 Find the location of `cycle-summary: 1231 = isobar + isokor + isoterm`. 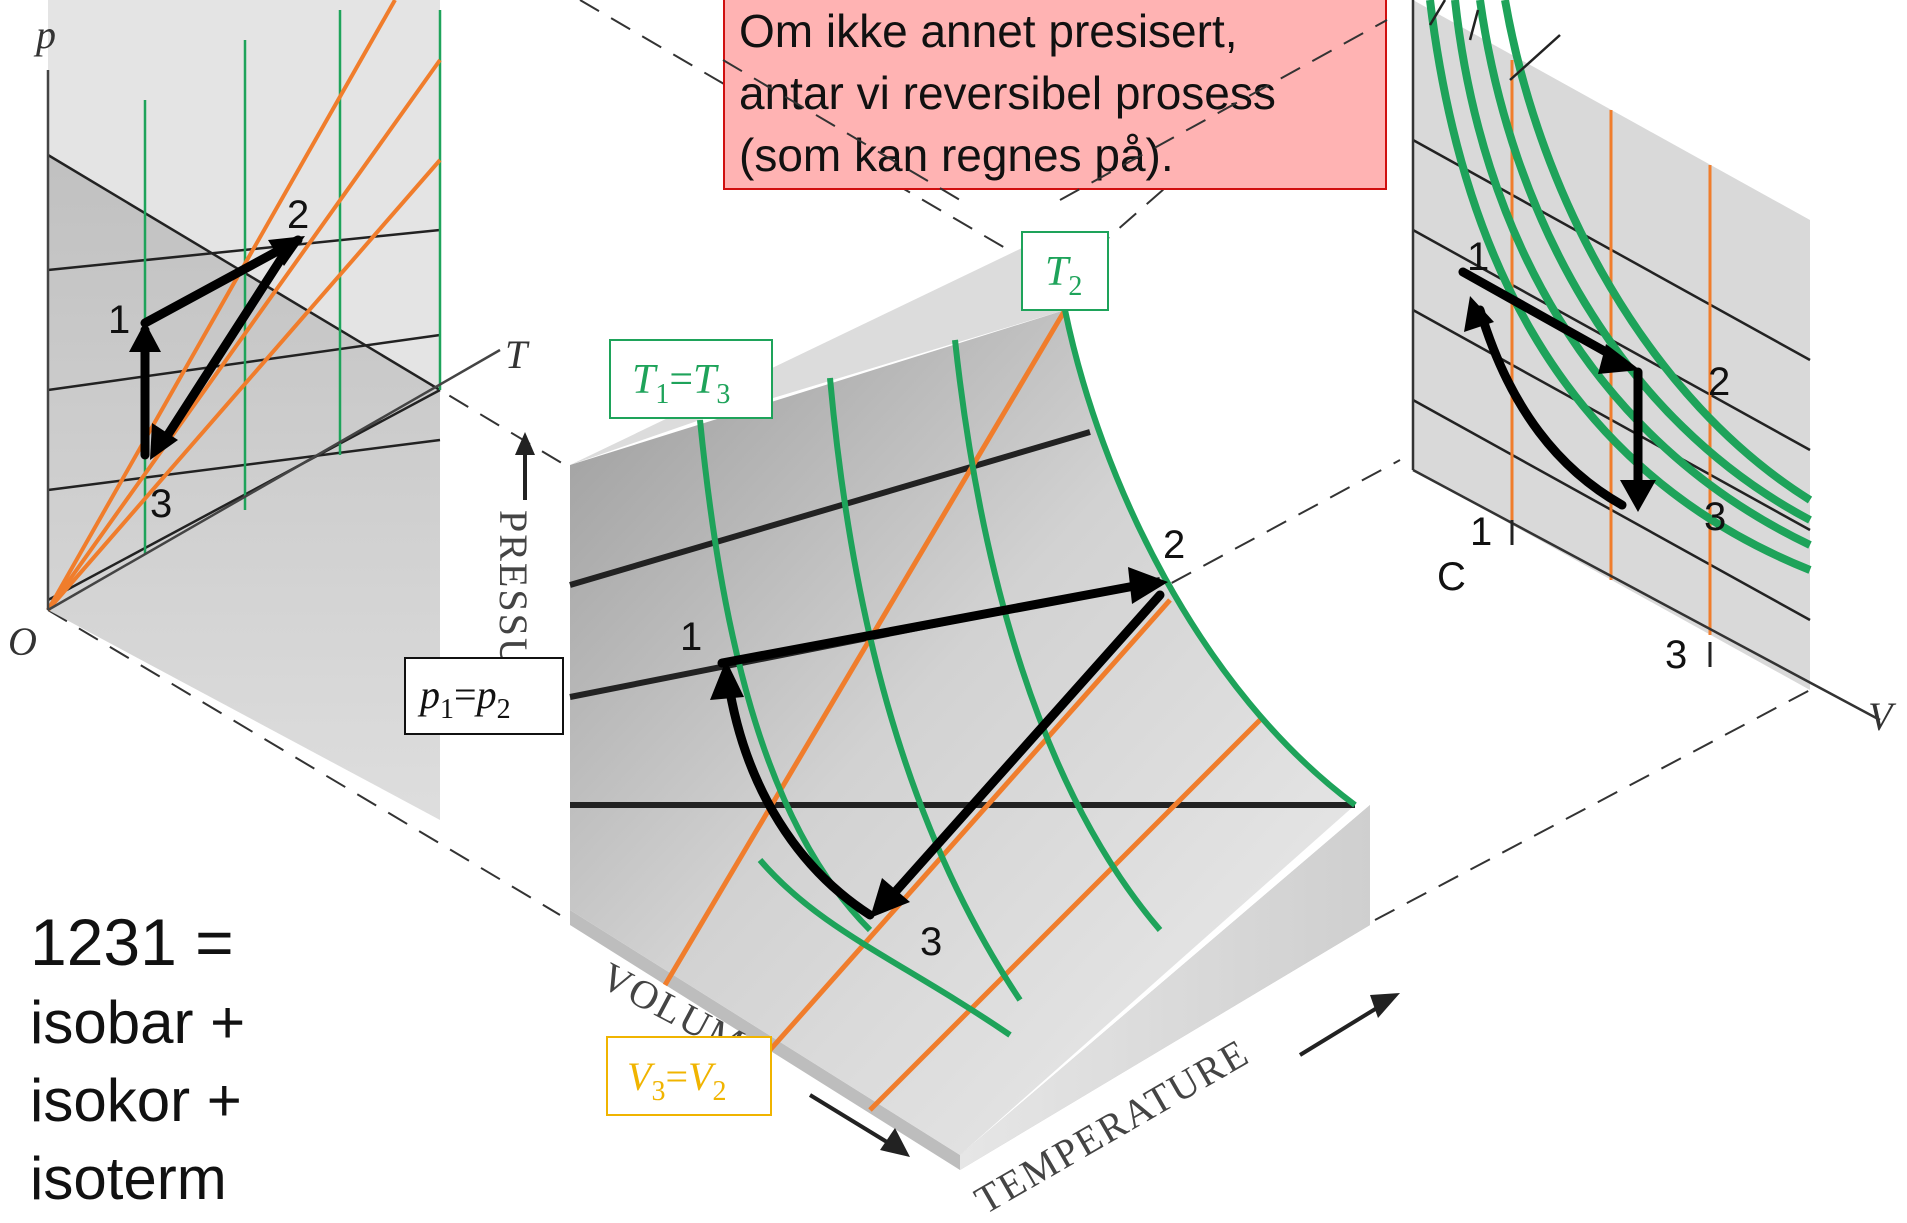

cycle-summary: 1231 = isobar + isokor + isoterm is located at coordinates (137, 1059).